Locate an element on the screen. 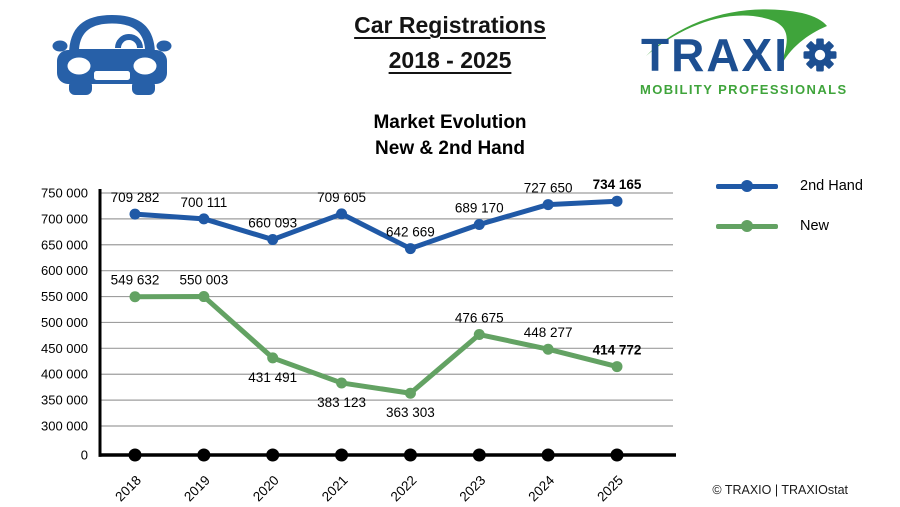  new-label-2023: 476 675 is located at coordinates (479, 318).